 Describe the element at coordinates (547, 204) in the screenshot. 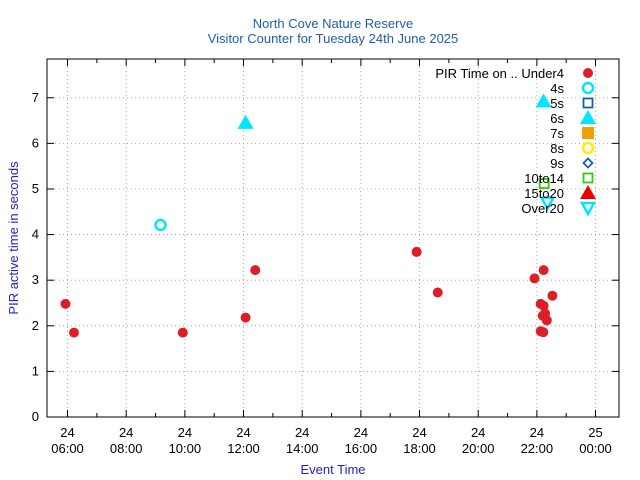

I see `point-over20` at that location.